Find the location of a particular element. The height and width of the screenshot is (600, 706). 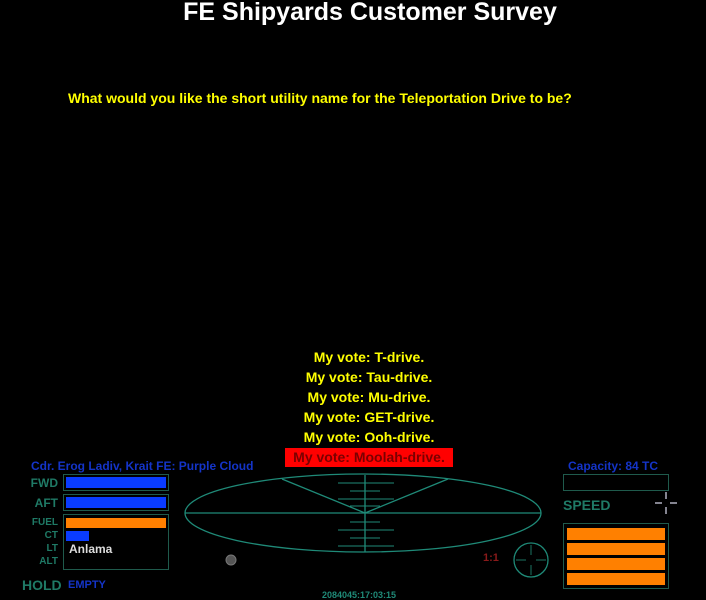

status-gauges: Anlama is located at coordinates (116, 542).